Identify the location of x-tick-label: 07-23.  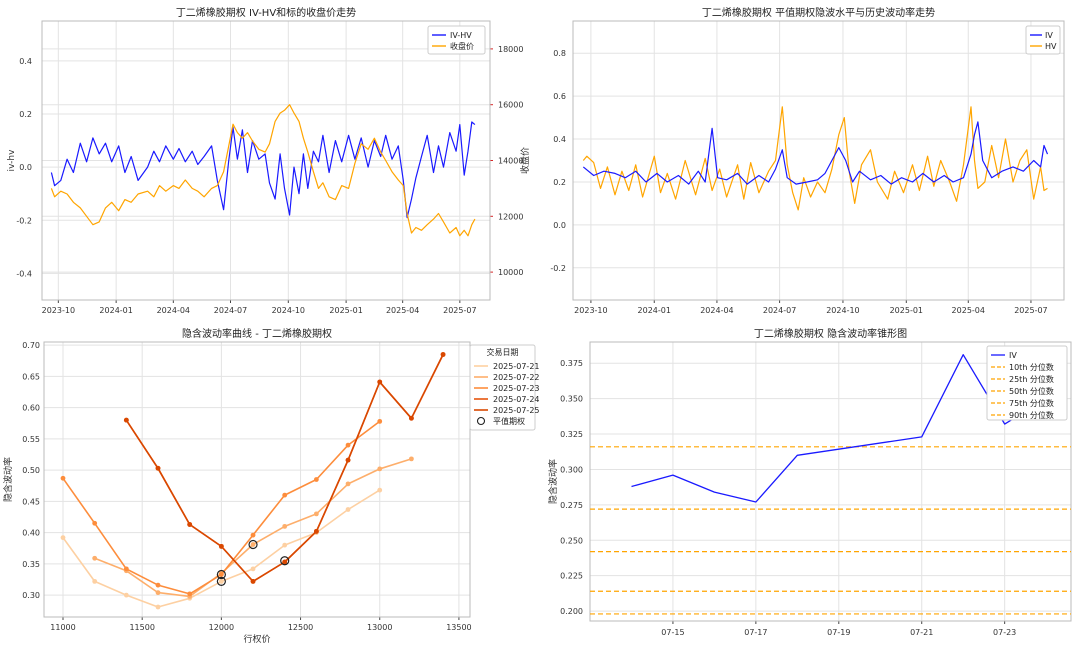
(1004, 632).